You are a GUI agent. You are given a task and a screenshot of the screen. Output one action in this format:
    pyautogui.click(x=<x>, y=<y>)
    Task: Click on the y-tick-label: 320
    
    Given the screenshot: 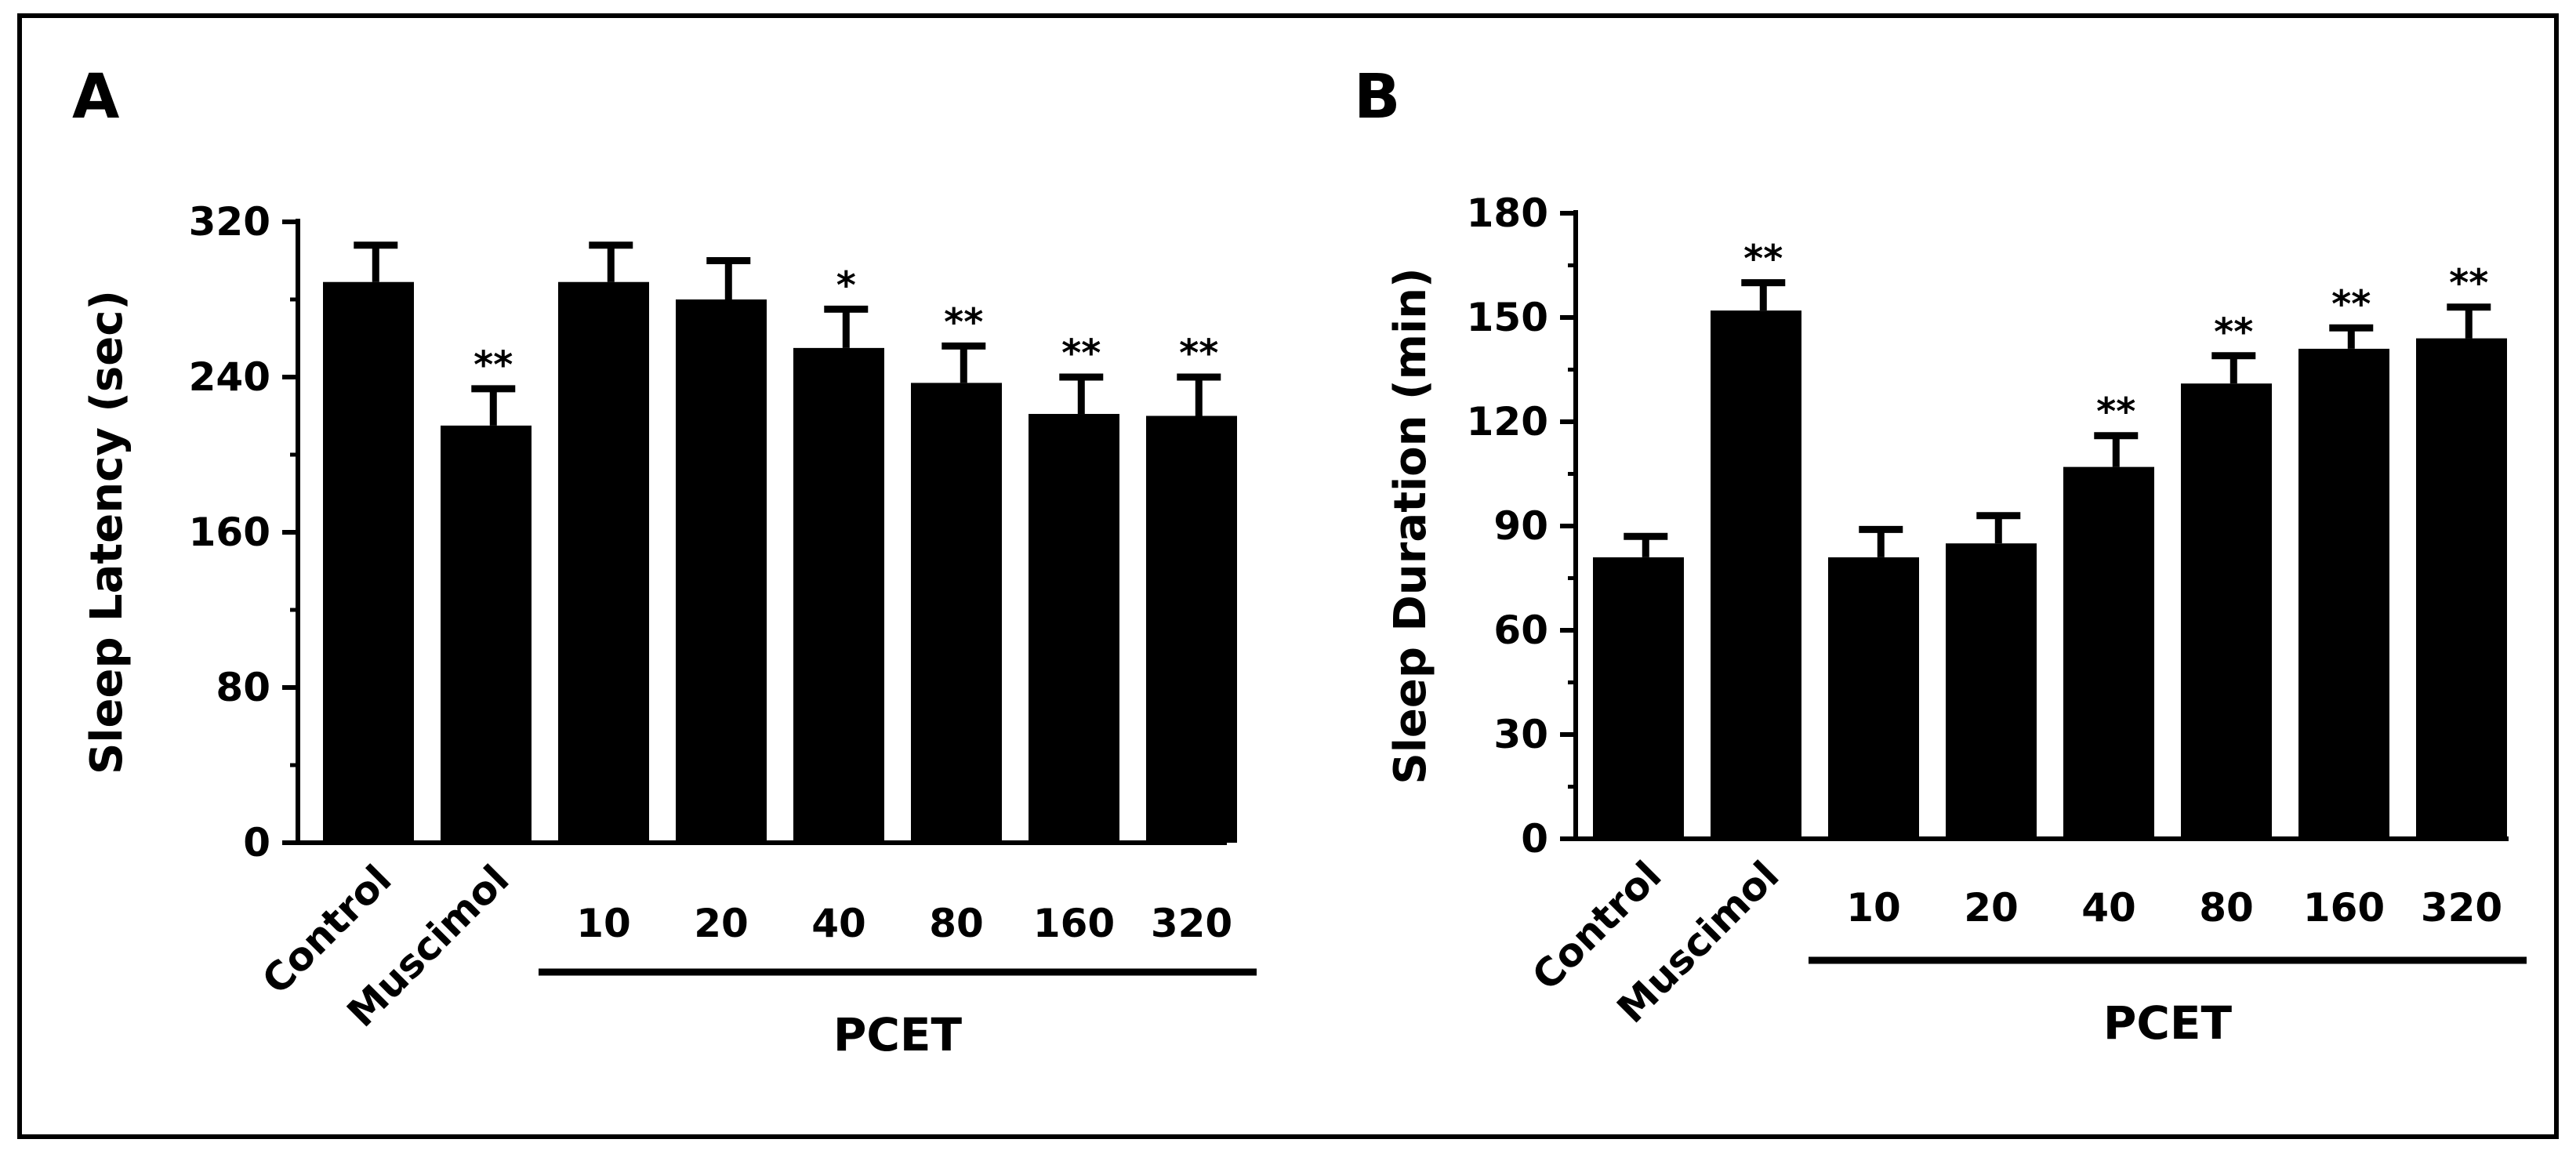 What is the action you would take?
    pyautogui.click(x=229, y=222)
    